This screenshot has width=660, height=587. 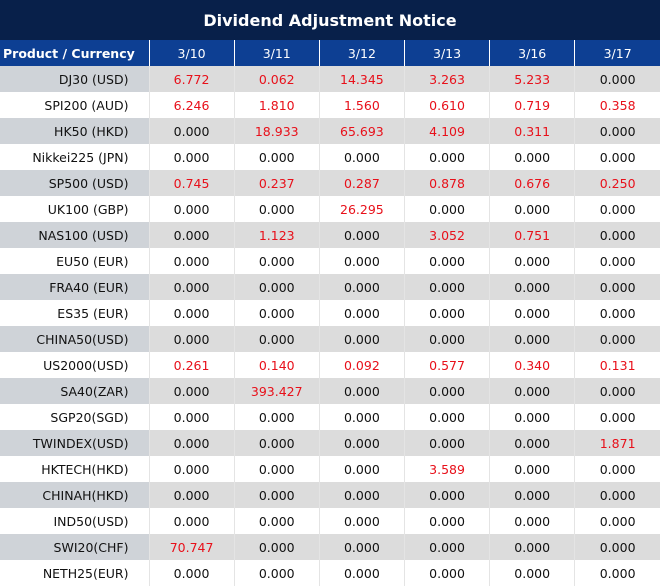 I want to click on value-cell: 0.140, so click(x=276, y=365).